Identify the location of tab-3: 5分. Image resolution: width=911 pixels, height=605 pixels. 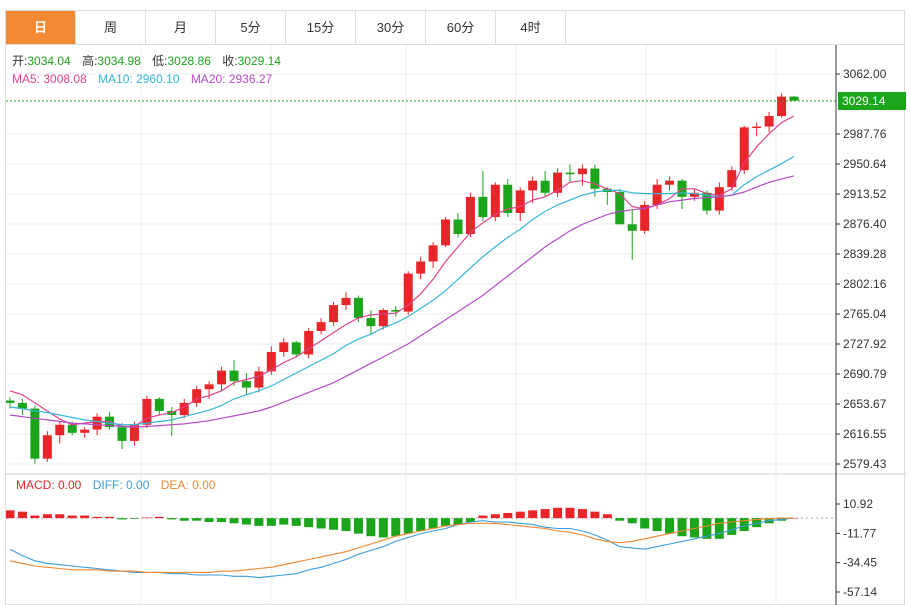
(251, 27).